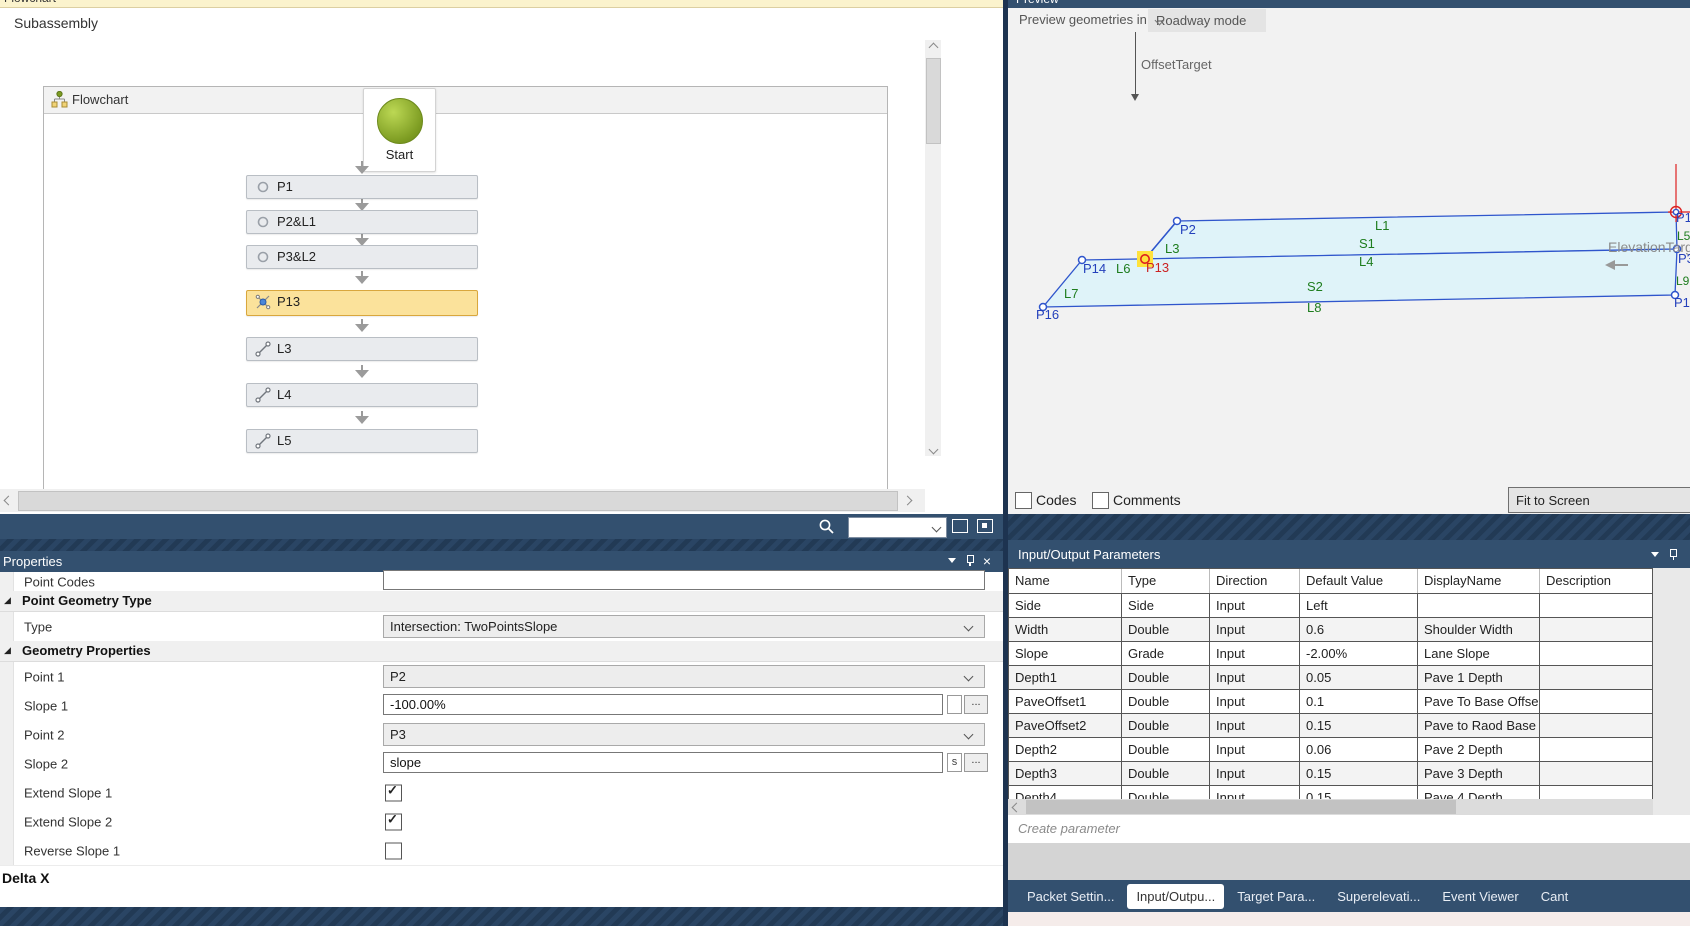 The image size is (1690, 926). Describe the element at coordinates (1479, 749) in the screenshot. I see `cell-displayname: Pave 2 Depth` at that location.